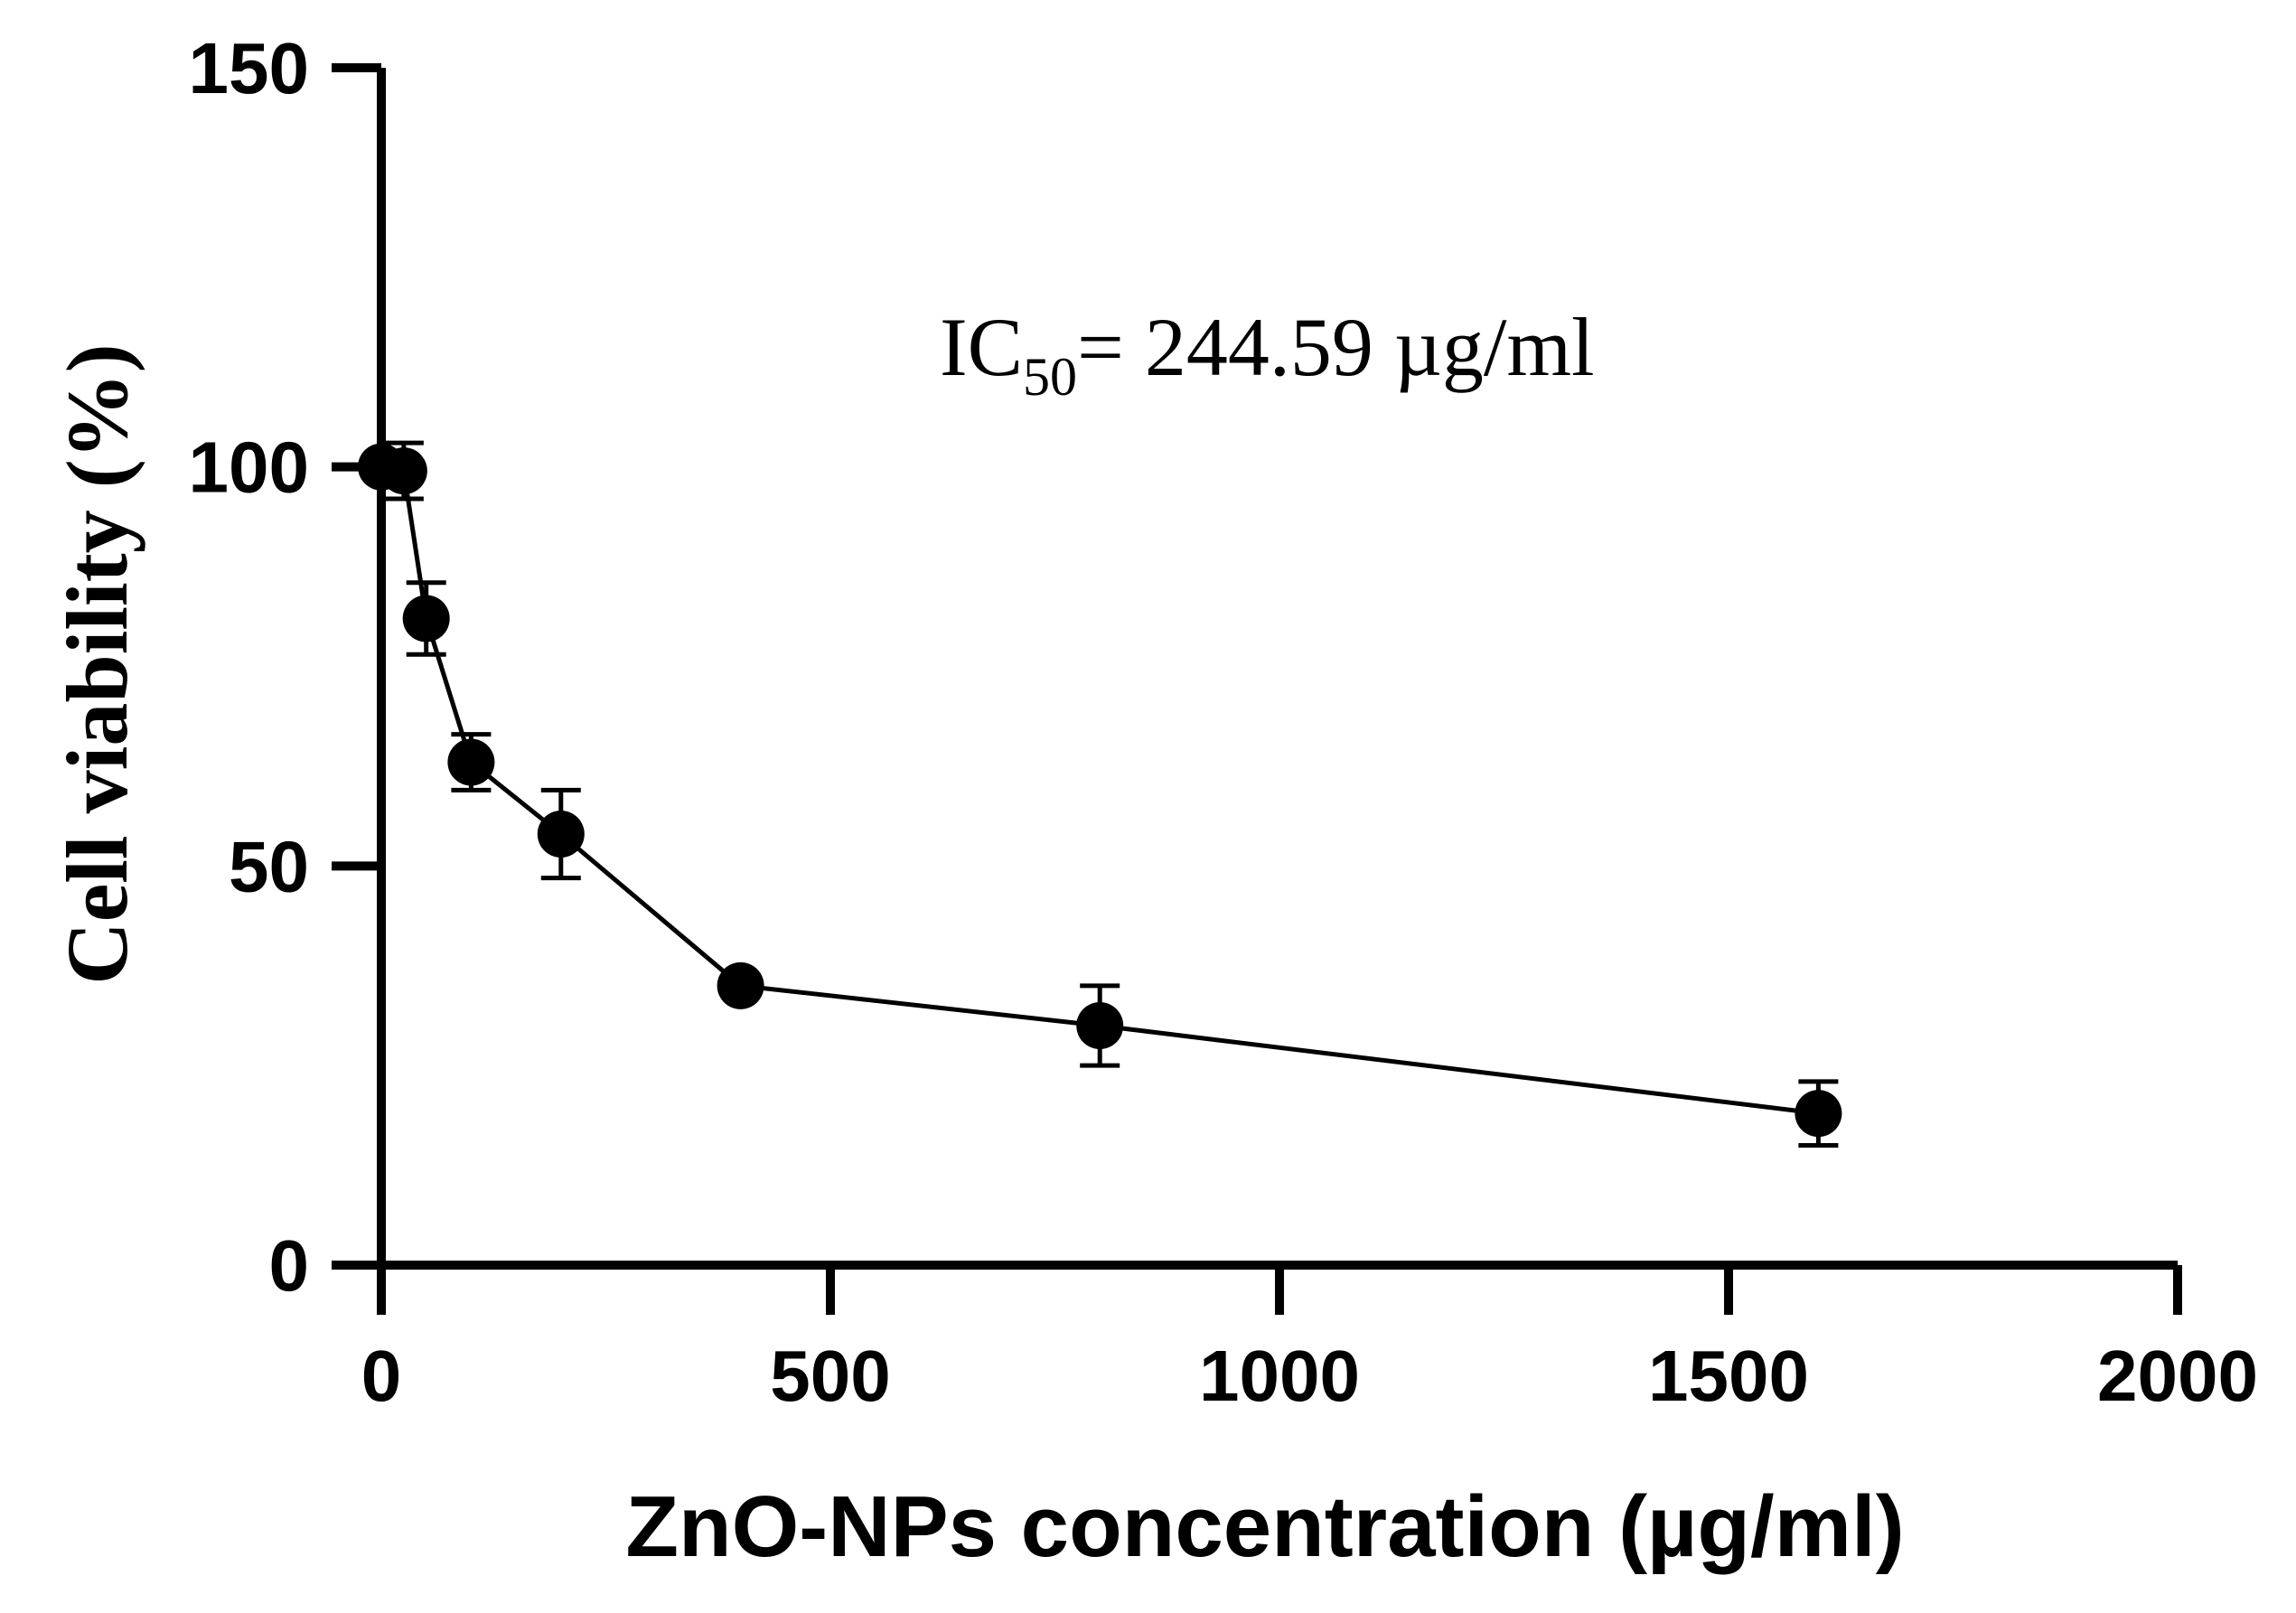 The height and width of the screenshot is (1613, 2296). What do you see at coordinates (1336, 347) in the screenshot?
I see `ic50-suffix: = 244.59 µg/ml` at bounding box center [1336, 347].